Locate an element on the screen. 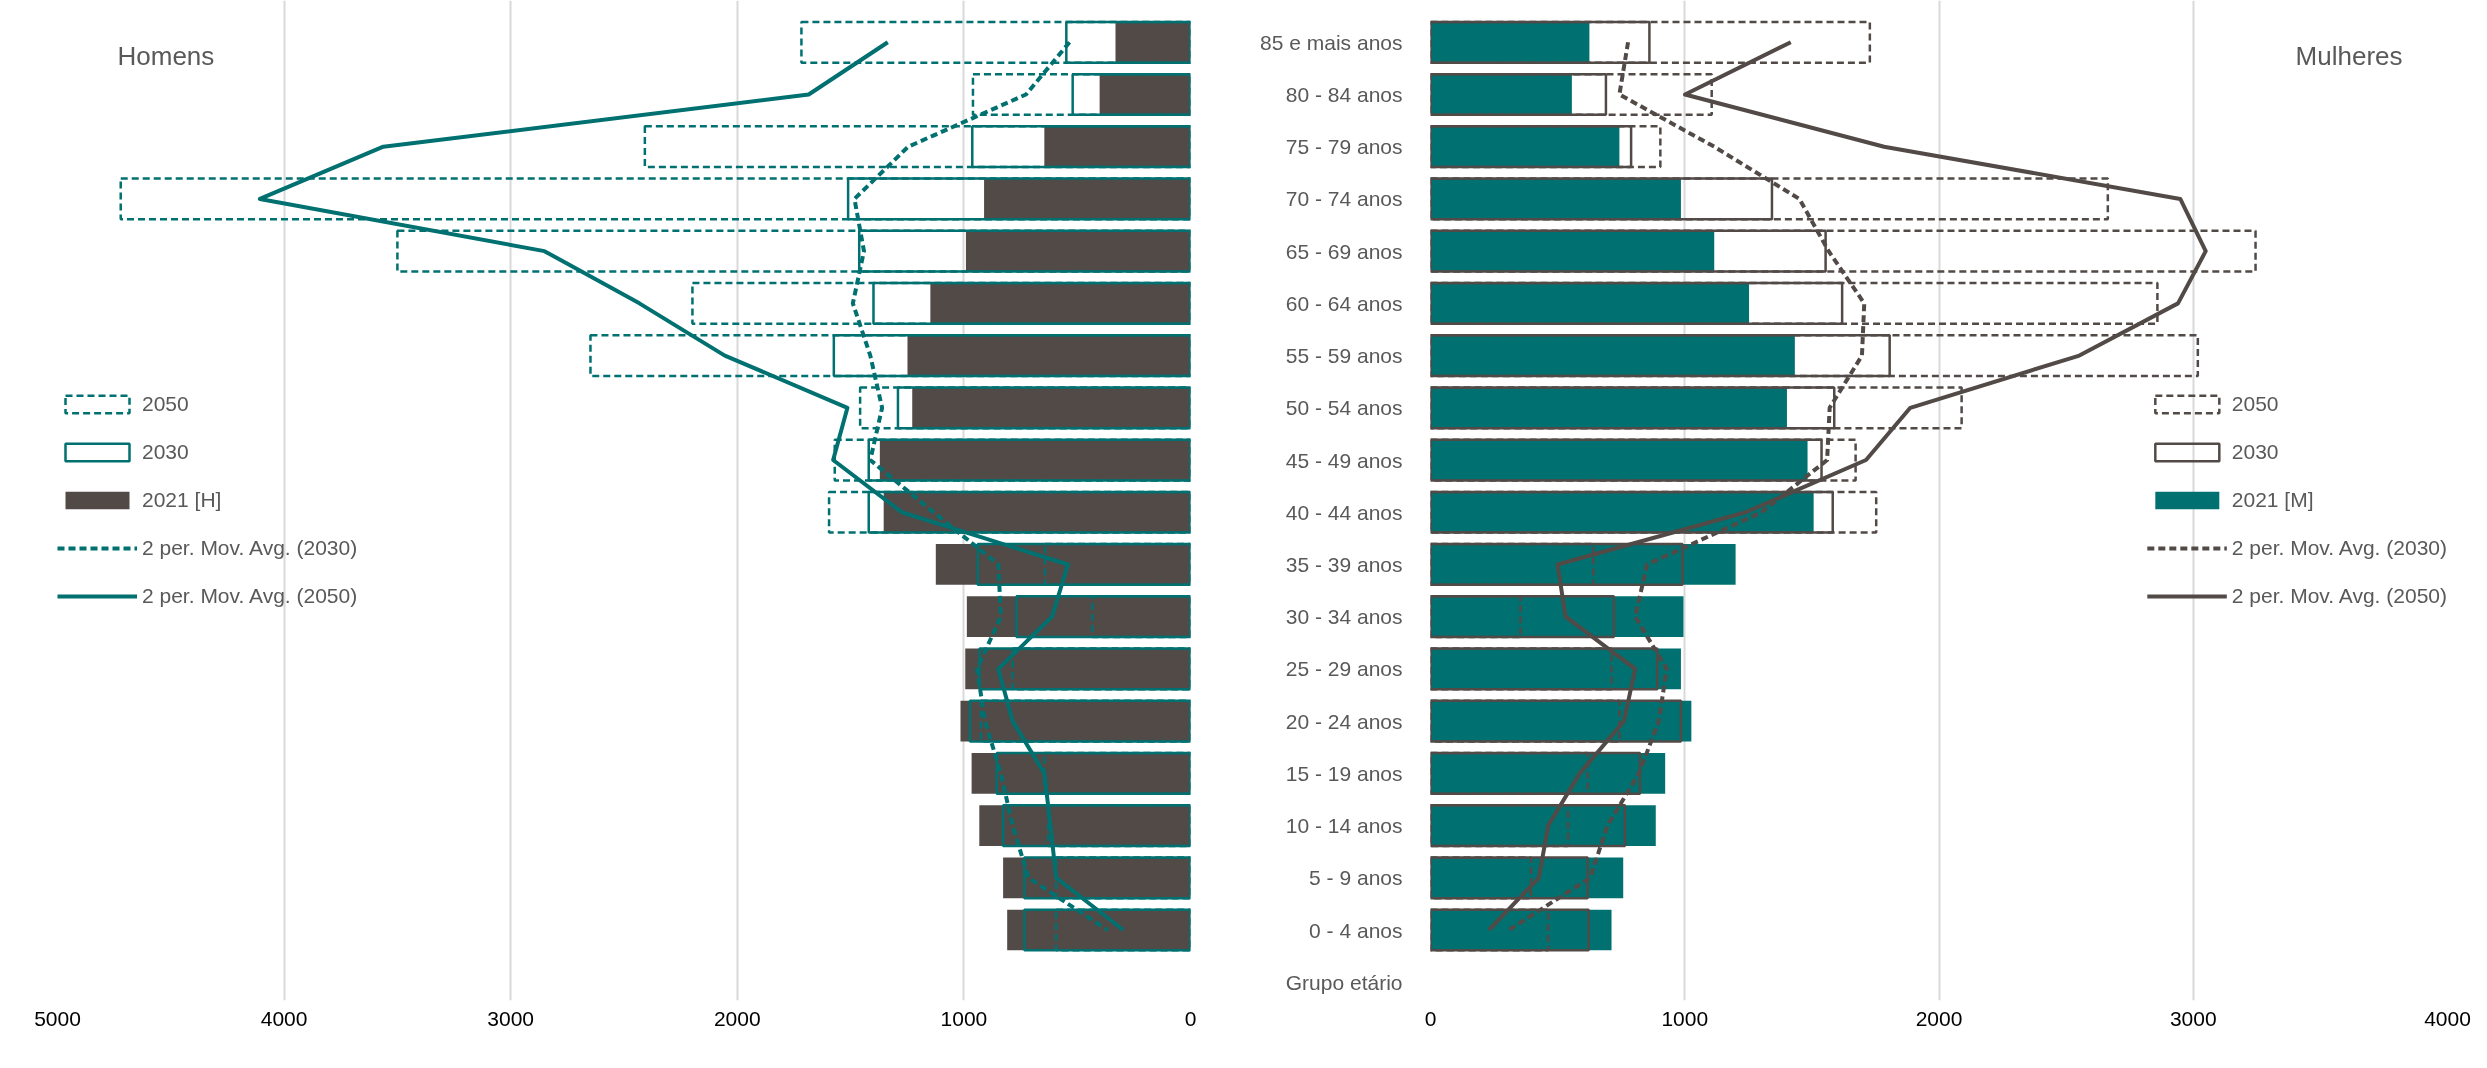 The image size is (2487, 1068). y-tick-label: 5 - 9 anos is located at coordinates (1356, 878).